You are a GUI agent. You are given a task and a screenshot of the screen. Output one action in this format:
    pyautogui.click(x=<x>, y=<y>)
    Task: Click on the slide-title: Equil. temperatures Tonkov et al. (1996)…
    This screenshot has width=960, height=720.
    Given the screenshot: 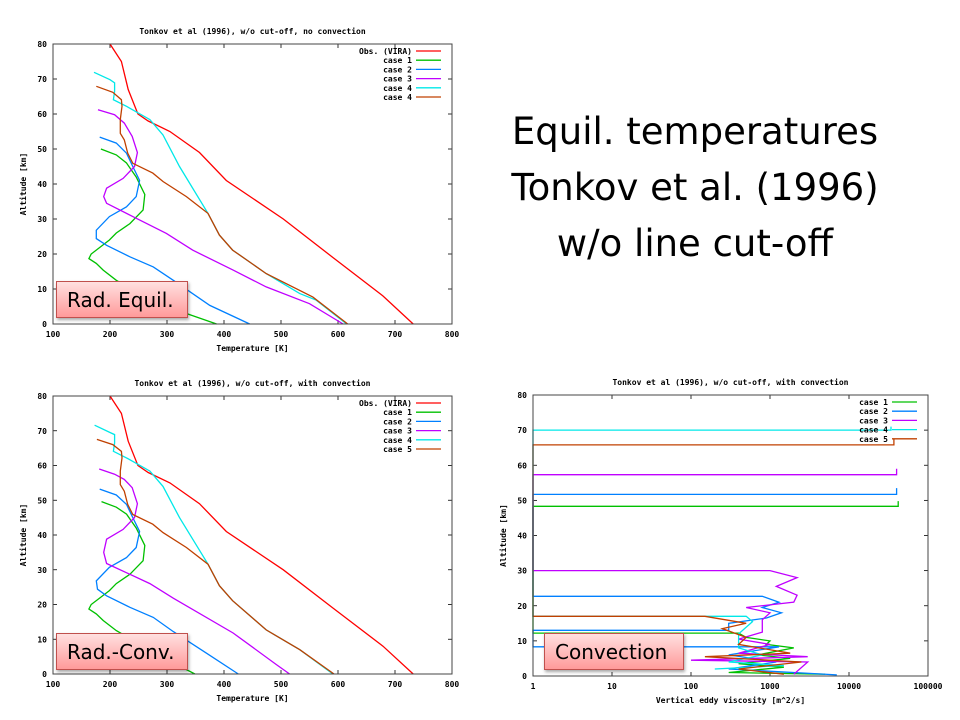 What is the action you would take?
    pyautogui.click(x=695, y=188)
    